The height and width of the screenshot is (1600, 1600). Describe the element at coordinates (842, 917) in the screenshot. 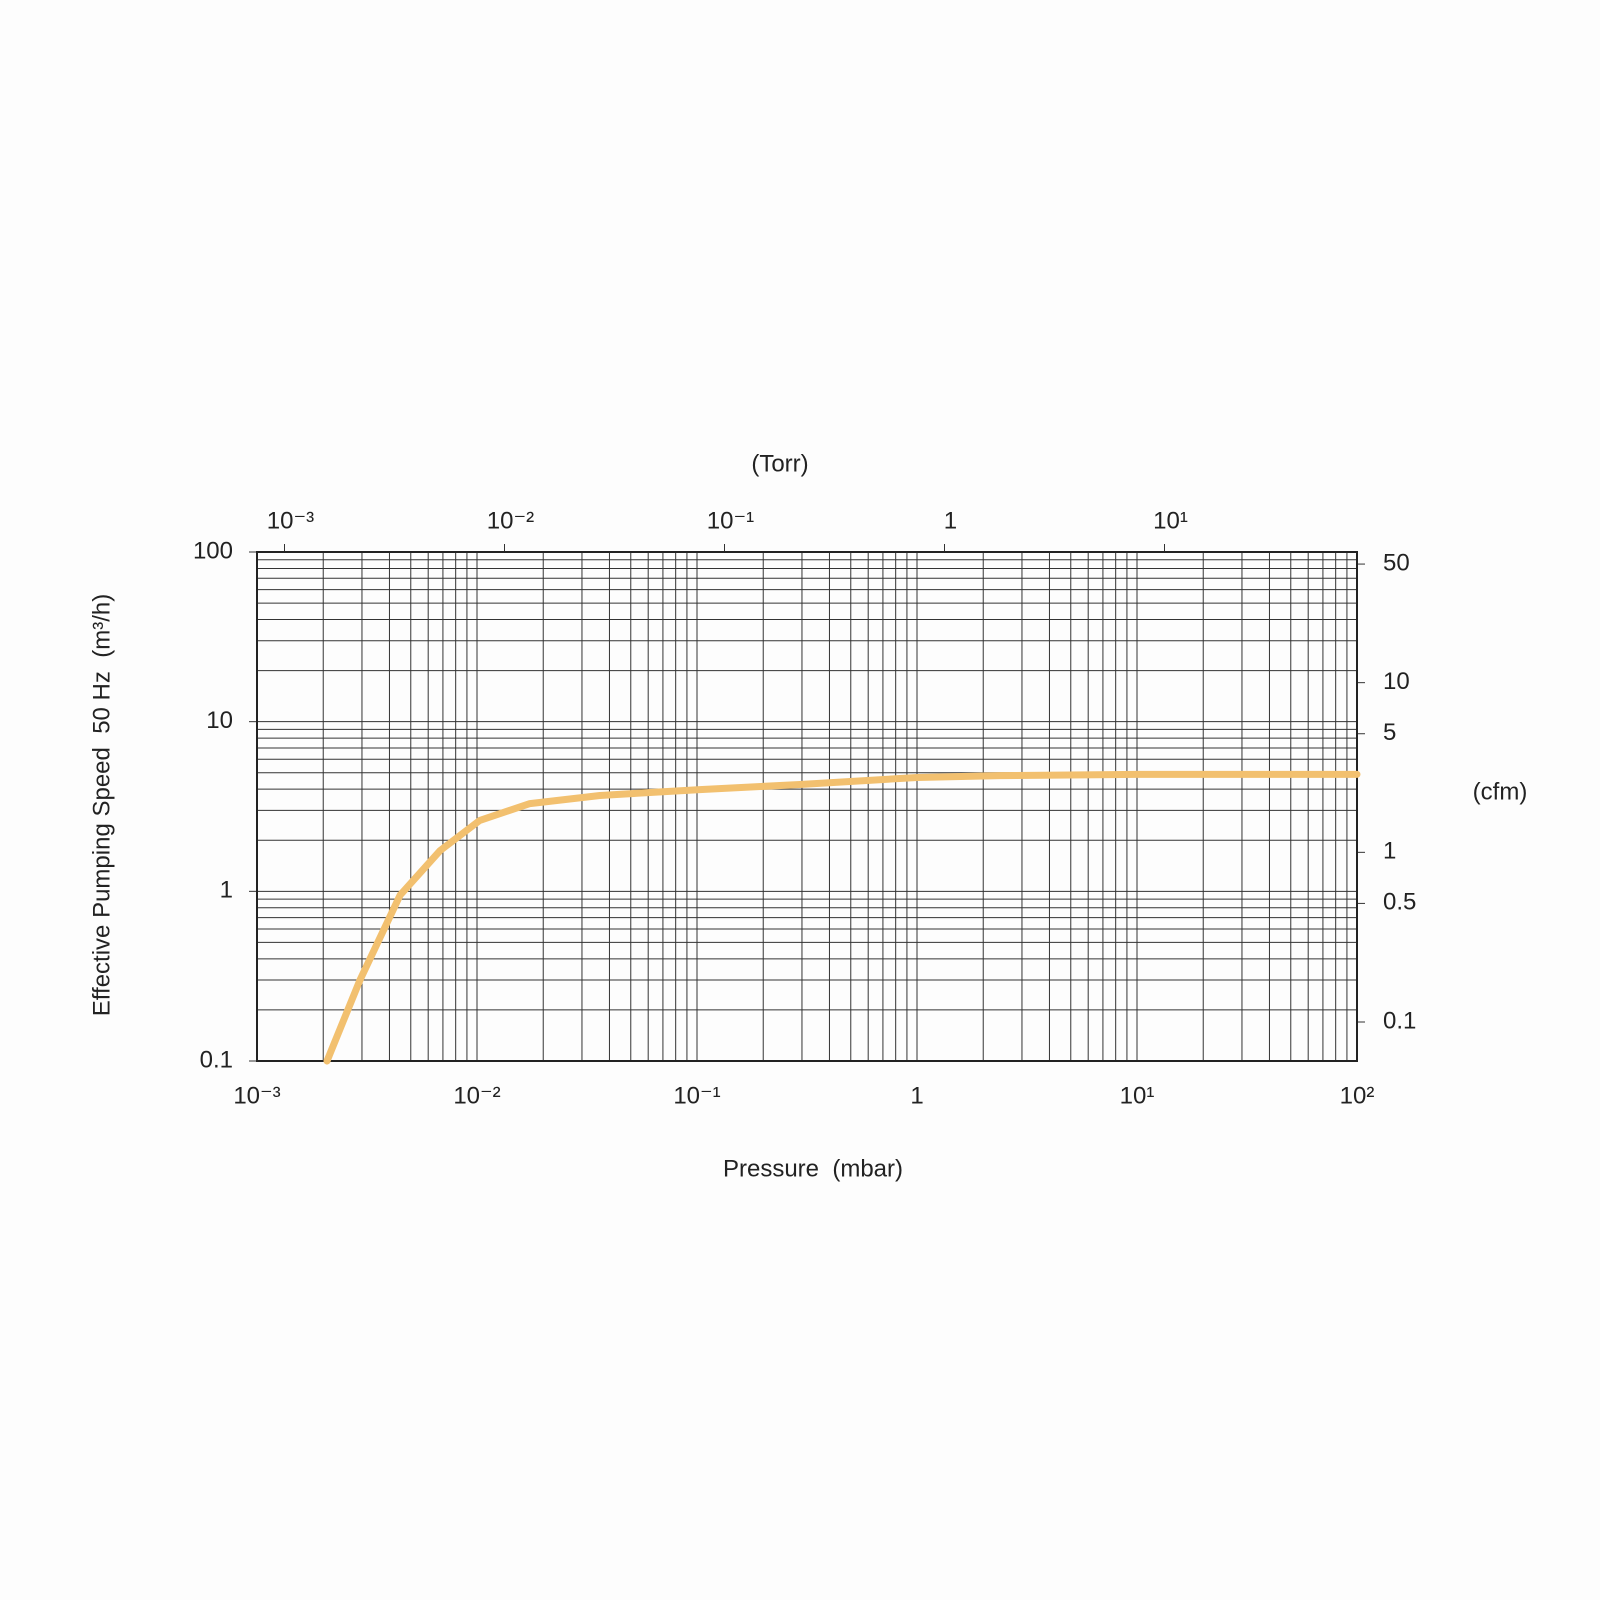

I see `line-series` at that location.